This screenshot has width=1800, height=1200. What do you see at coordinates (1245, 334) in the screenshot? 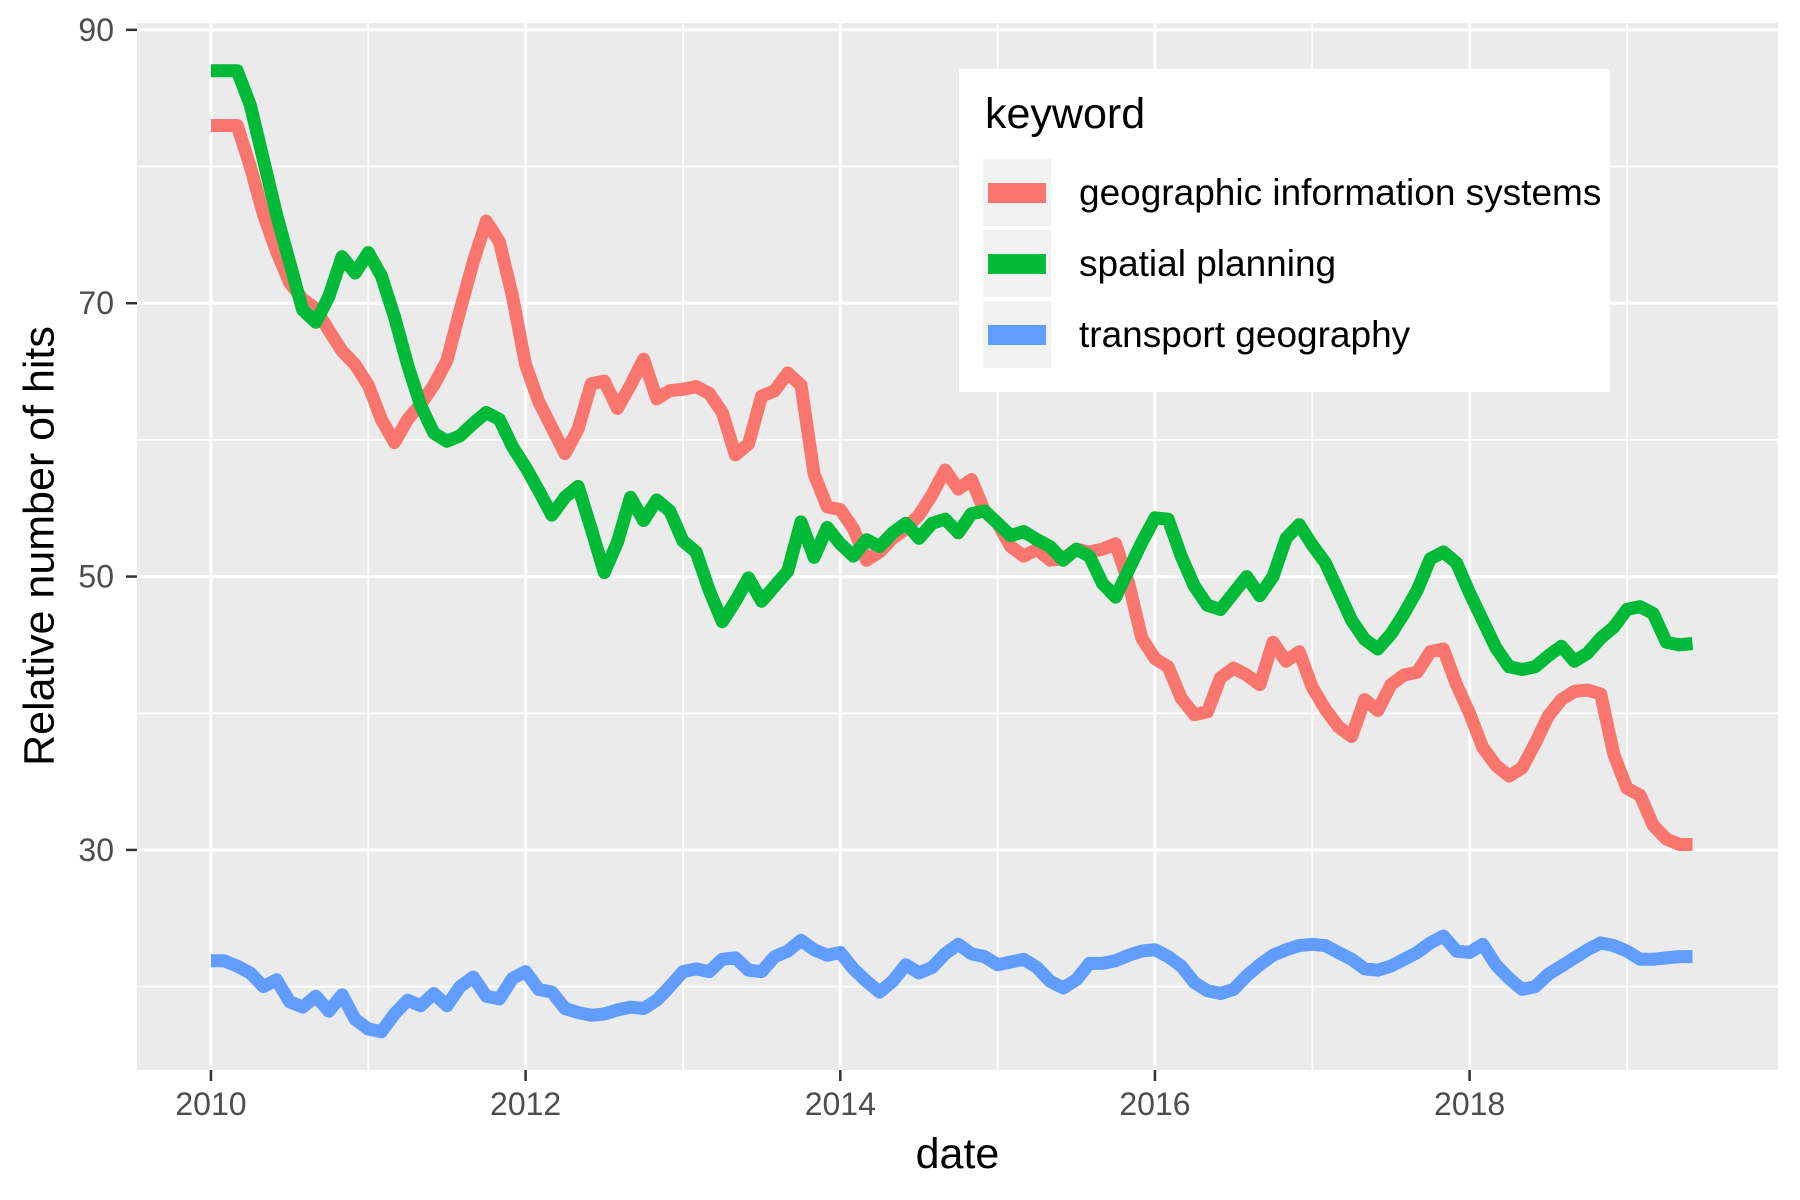
I see `legend-item-label: transport geography` at bounding box center [1245, 334].